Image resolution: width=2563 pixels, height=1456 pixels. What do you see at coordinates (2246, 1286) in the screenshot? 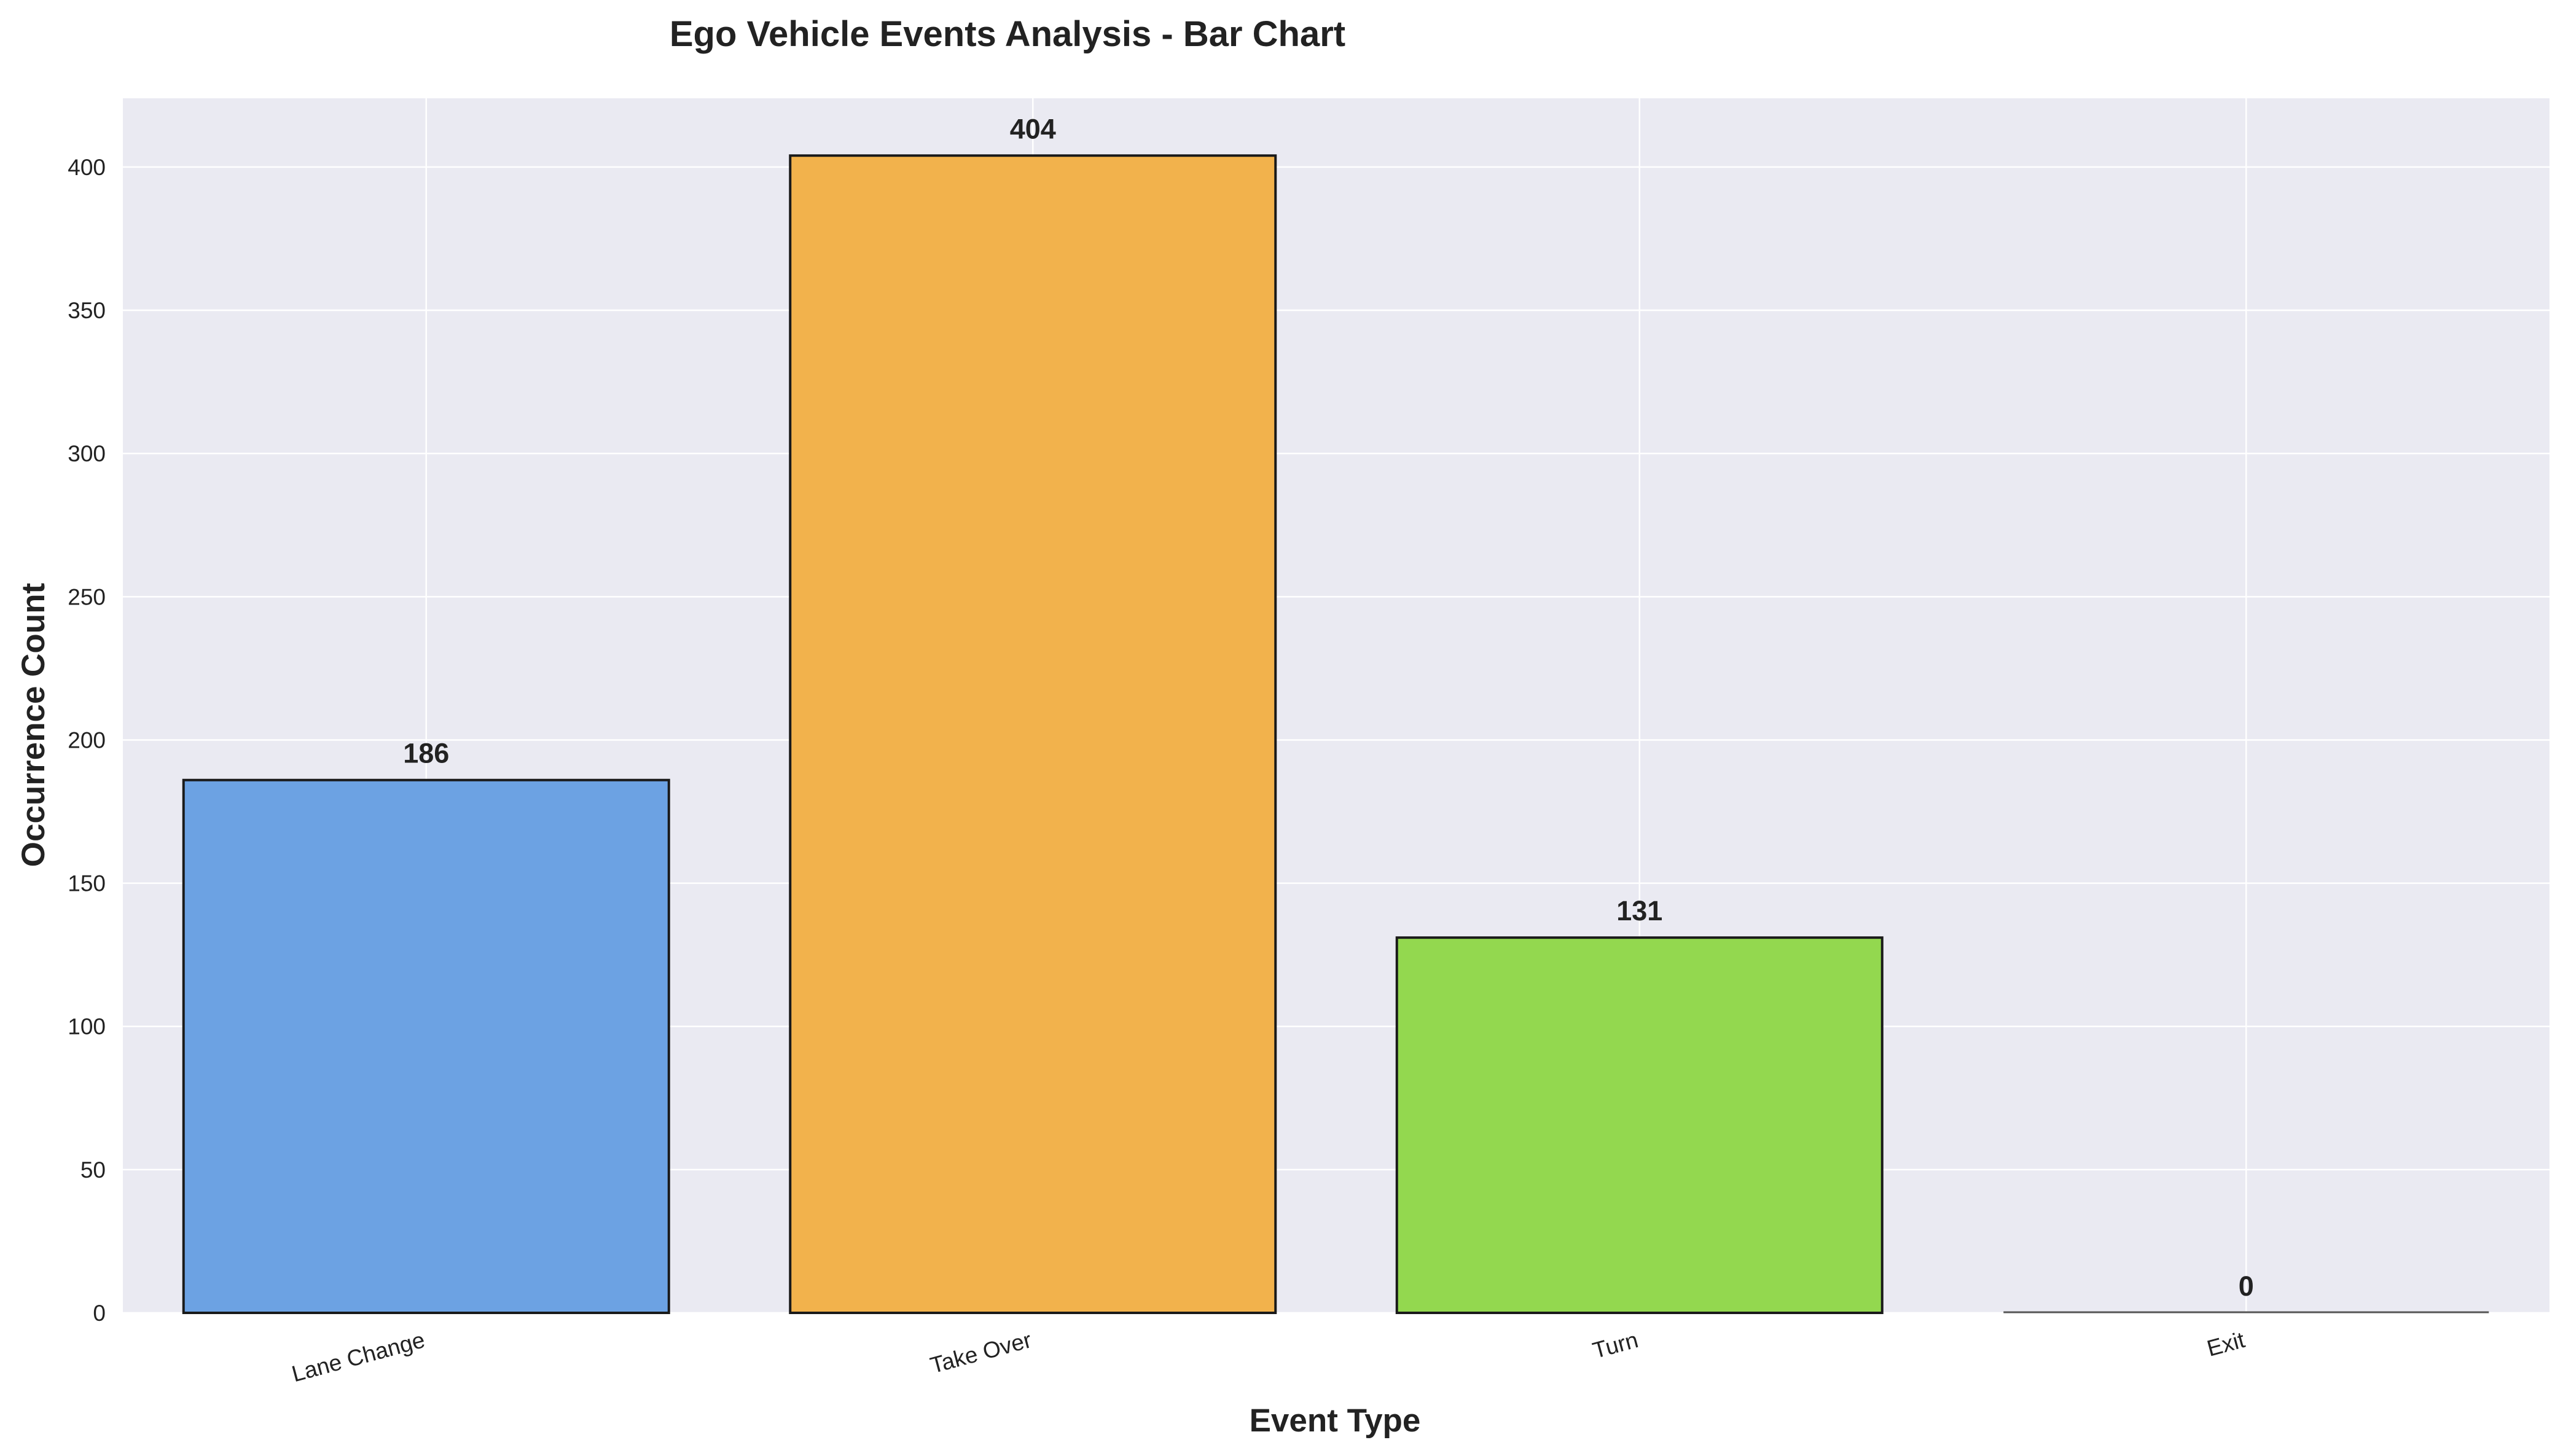
I see `data-label: 0` at bounding box center [2246, 1286].